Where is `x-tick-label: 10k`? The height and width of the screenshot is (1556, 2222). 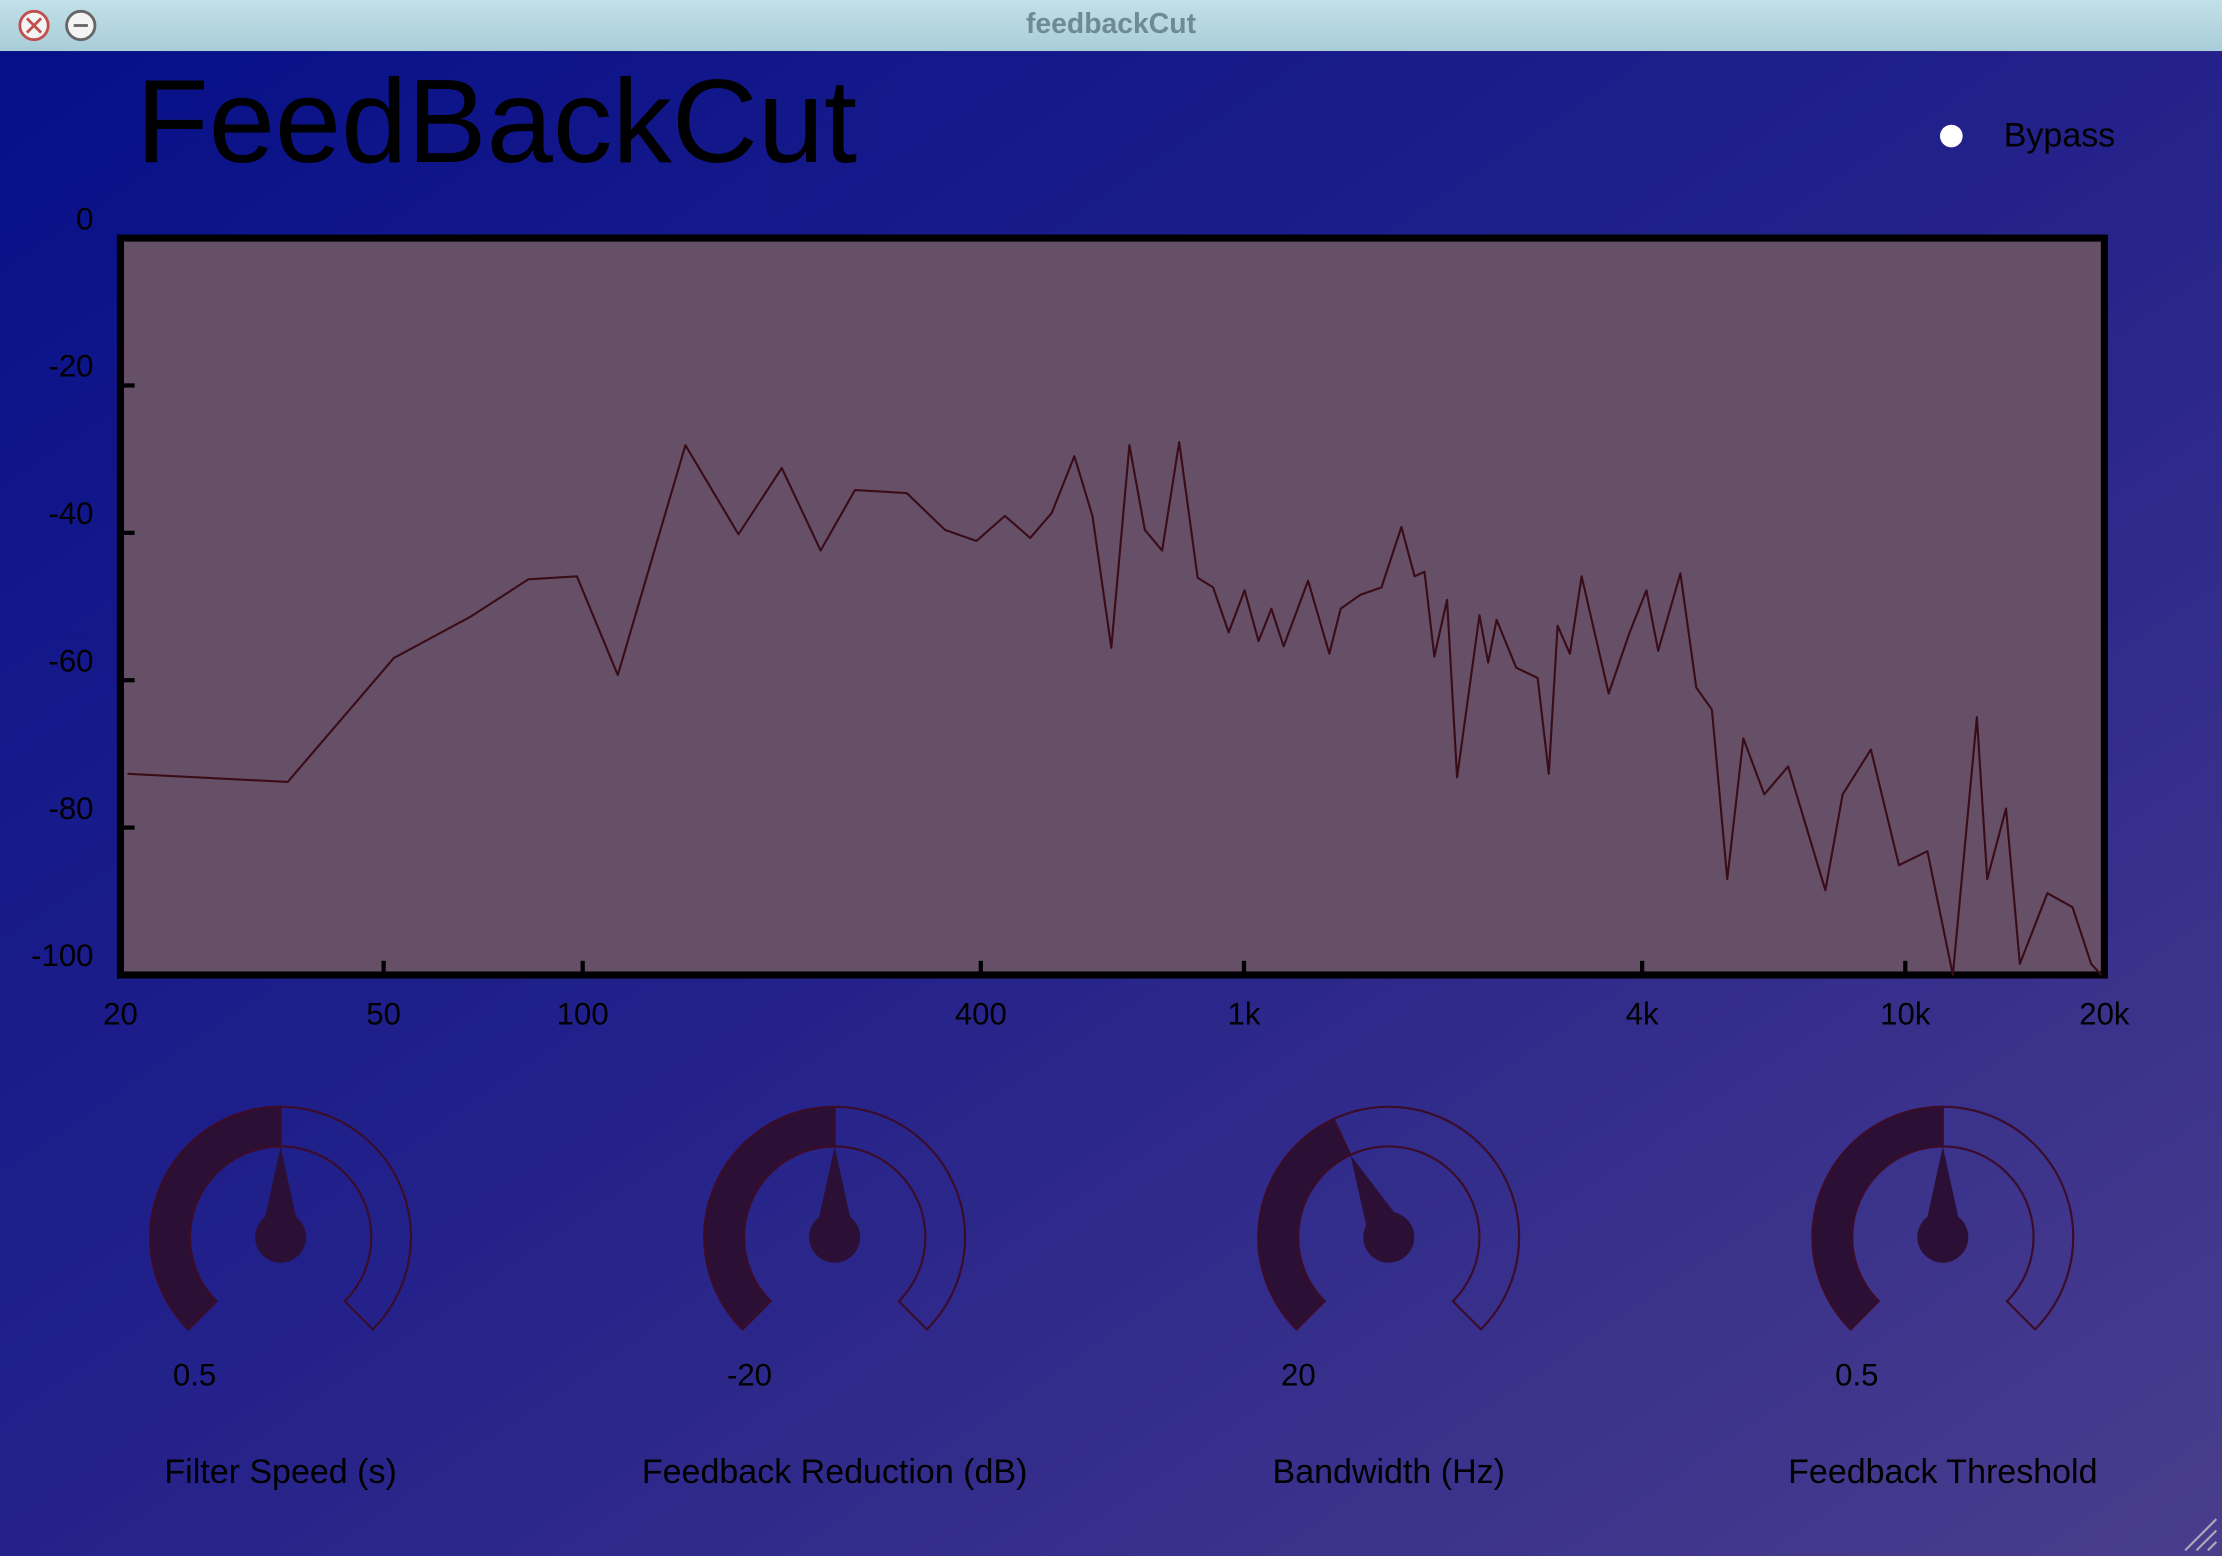
x-tick-label: 10k is located at coordinates (1905, 1013).